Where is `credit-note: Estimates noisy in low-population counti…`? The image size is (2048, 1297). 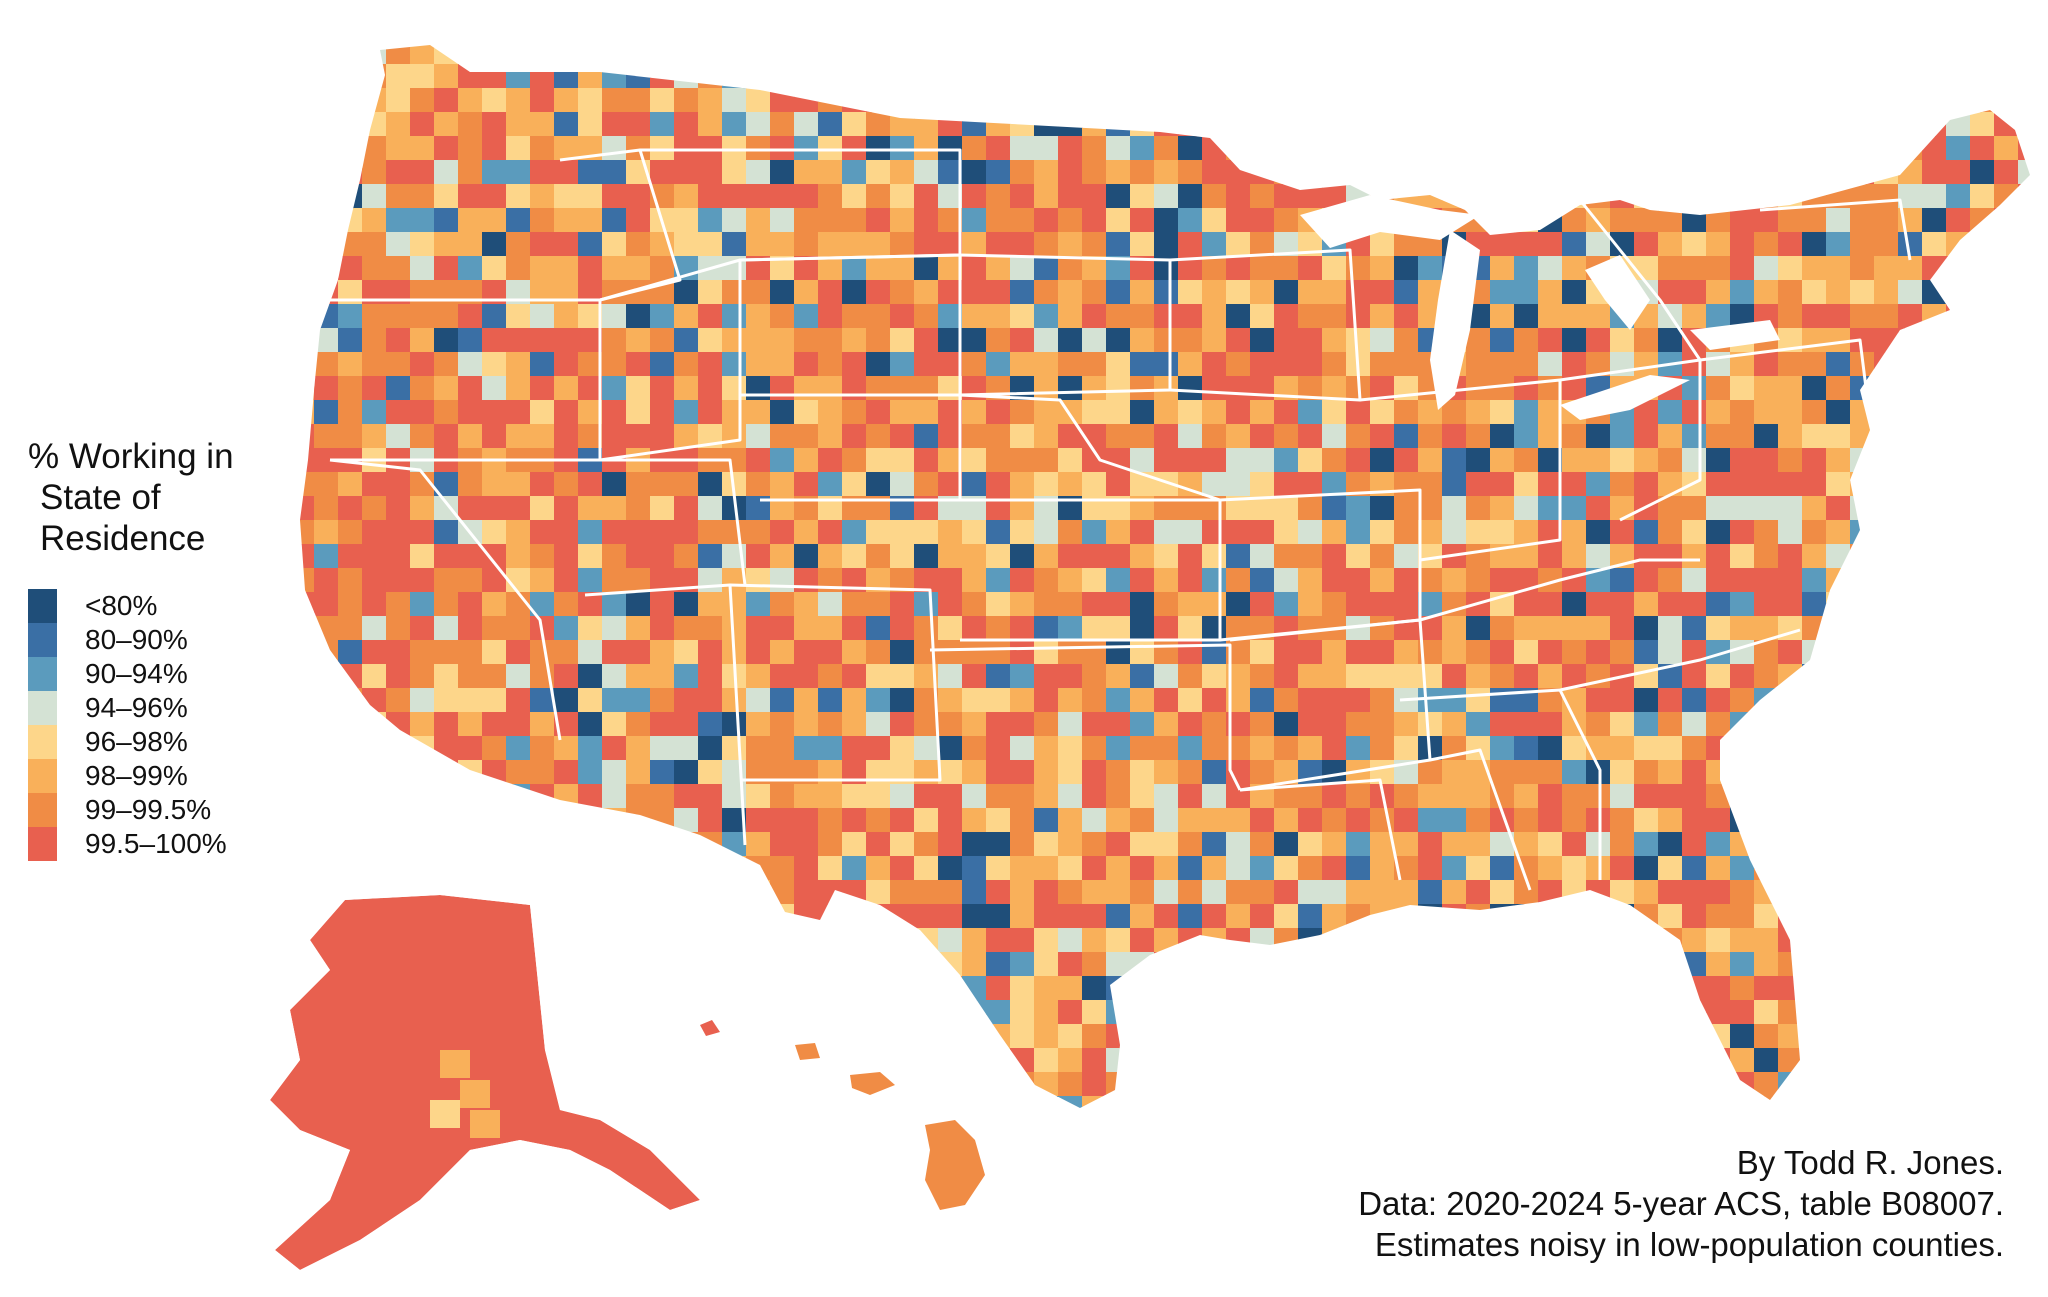 credit-note: Estimates noisy in low-population counti… is located at coordinates (1689, 1244).